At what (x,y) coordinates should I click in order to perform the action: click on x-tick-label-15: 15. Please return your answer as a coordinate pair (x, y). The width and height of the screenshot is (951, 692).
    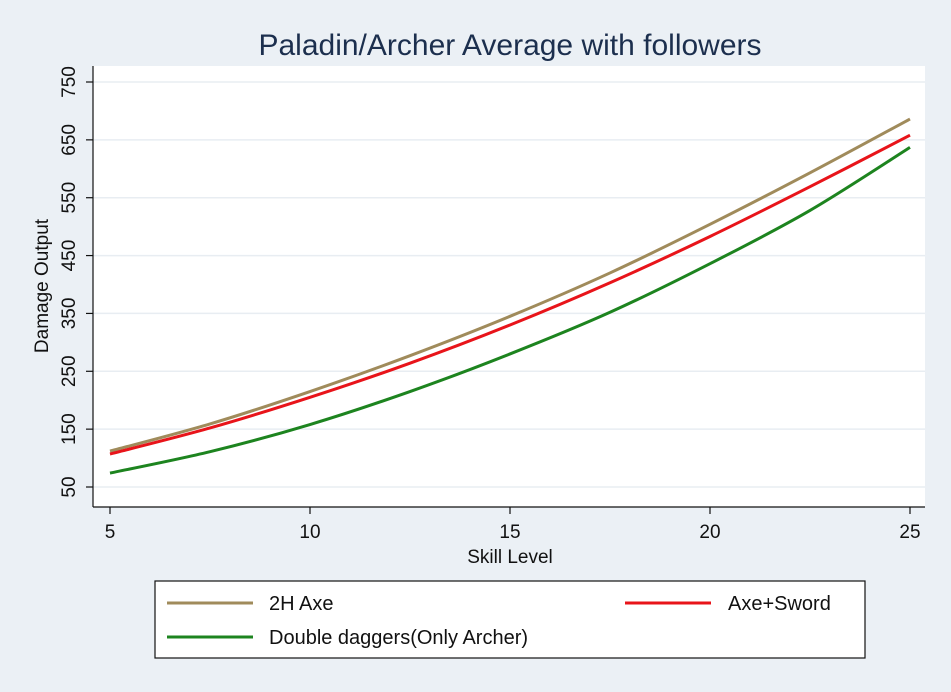
    Looking at the image, I should click on (509, 532).